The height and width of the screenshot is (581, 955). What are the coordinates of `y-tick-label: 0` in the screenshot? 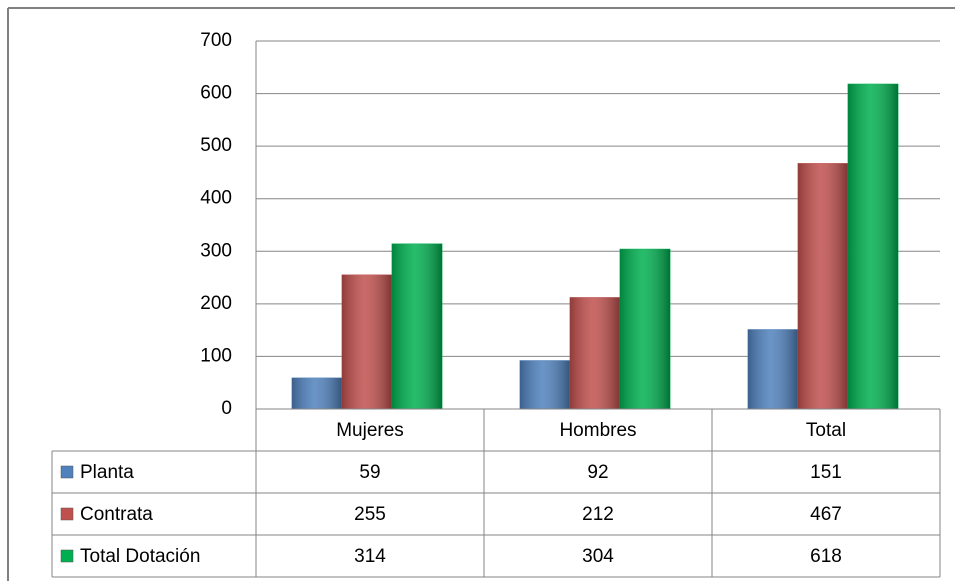 It's located at (226, 408).